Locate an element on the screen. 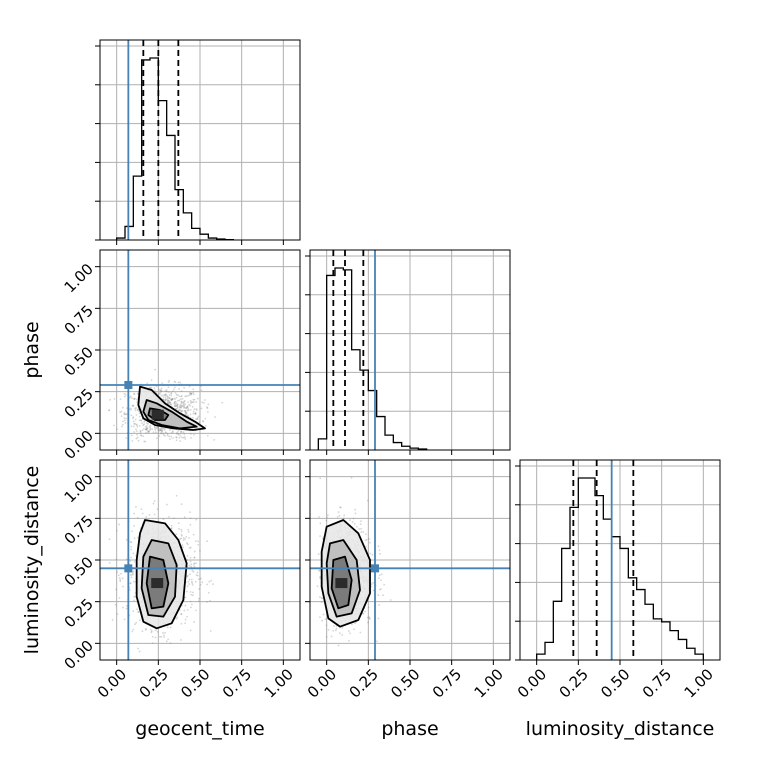  y-tick-label-luminosity_distance: 0.00 is located at coordinates (79, 655).